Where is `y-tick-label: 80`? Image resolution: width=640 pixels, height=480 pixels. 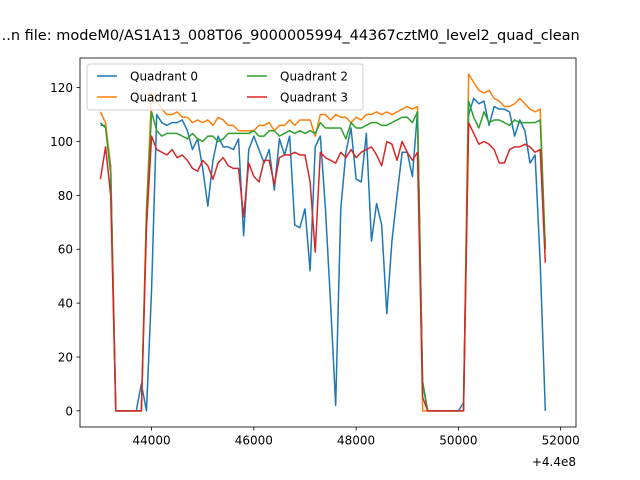
y-tick-label: 80 is located at coordinates (65, 196).